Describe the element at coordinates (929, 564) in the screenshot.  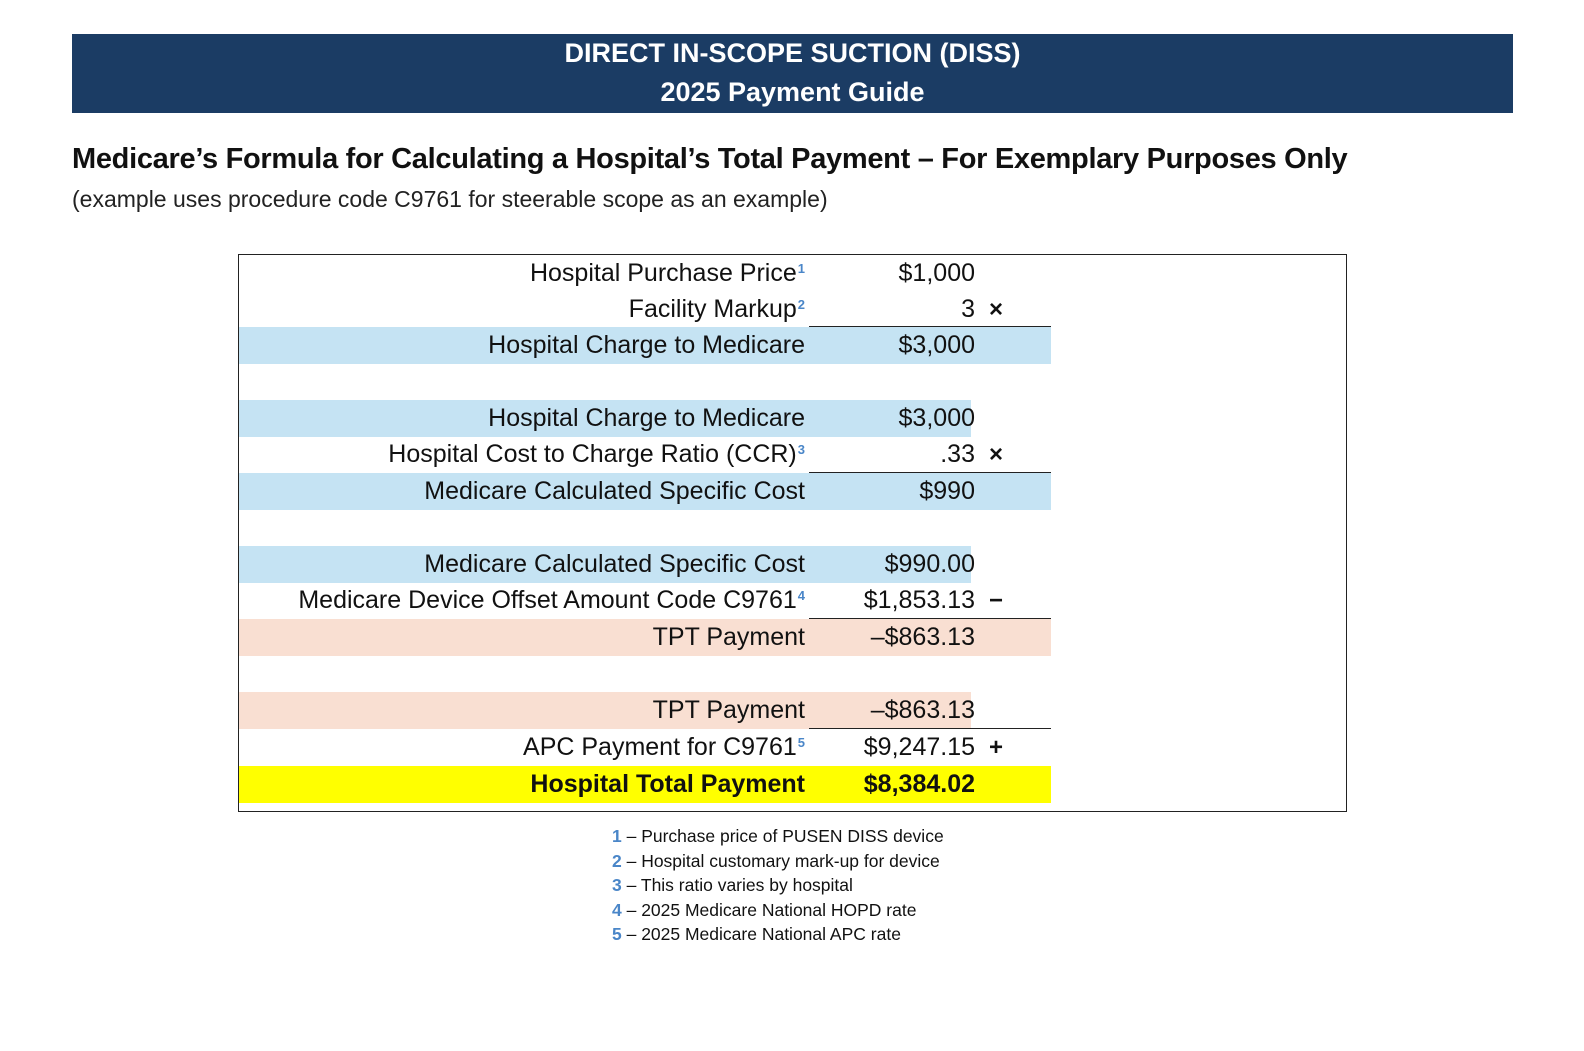
I see `calculated-cost-value: $990.00` at that location.